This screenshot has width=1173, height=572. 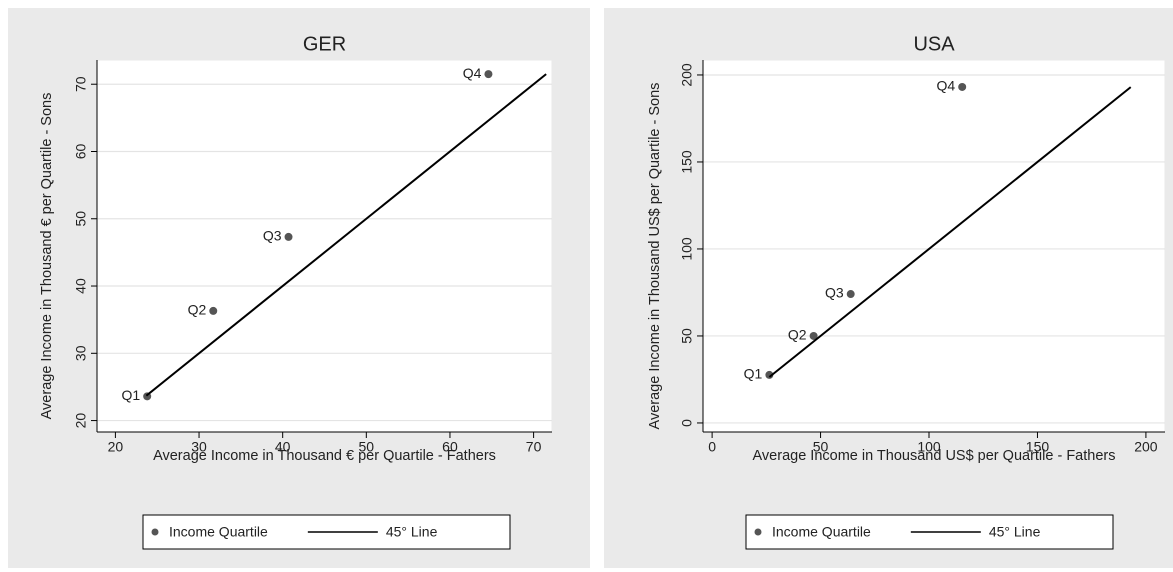 I want to click on x-tick-label: 150, so click(x=1038, y=447).